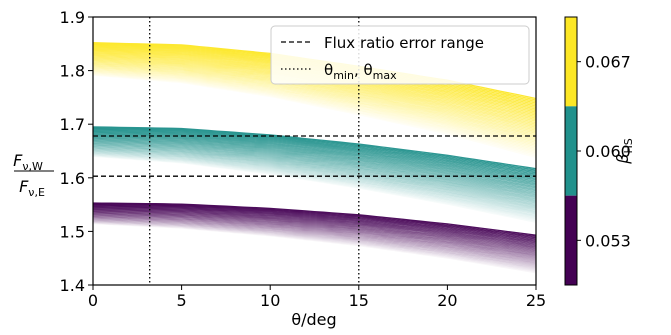  What do you see at coordinates (359, 300) in the screenshot?
I see `x-tick-label: 15` at bounding box center [359, 300].